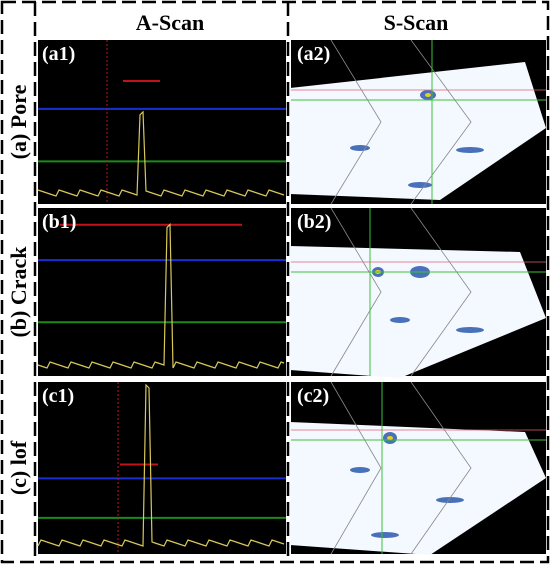 Image resolution: width=550 pixels, height=566 pixels. I want to click on row-label: (a) Pore, so click(18, 121).